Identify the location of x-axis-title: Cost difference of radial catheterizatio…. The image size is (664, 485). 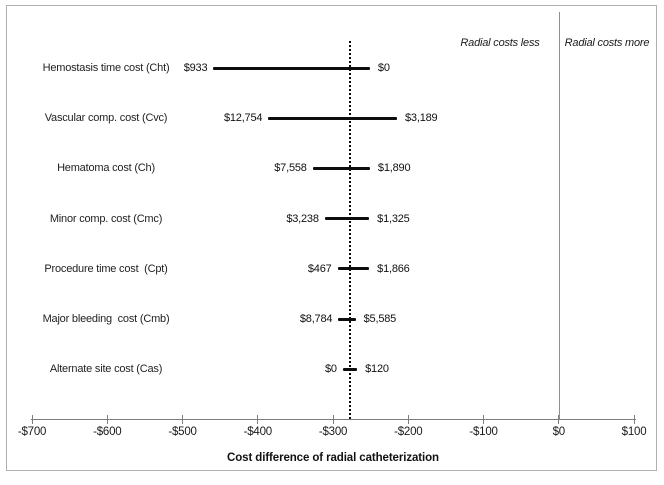
(333, 458).